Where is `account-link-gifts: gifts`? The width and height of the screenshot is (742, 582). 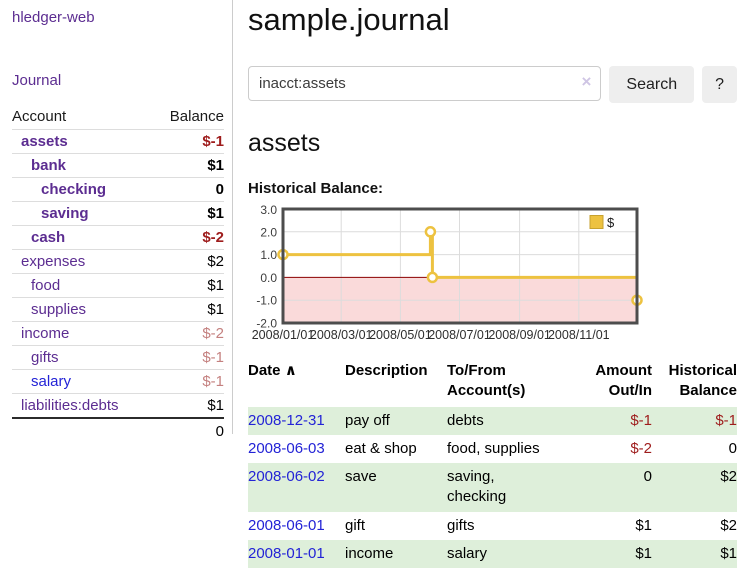 account-link-gifts: gifts is located at coordinates (45, 357).